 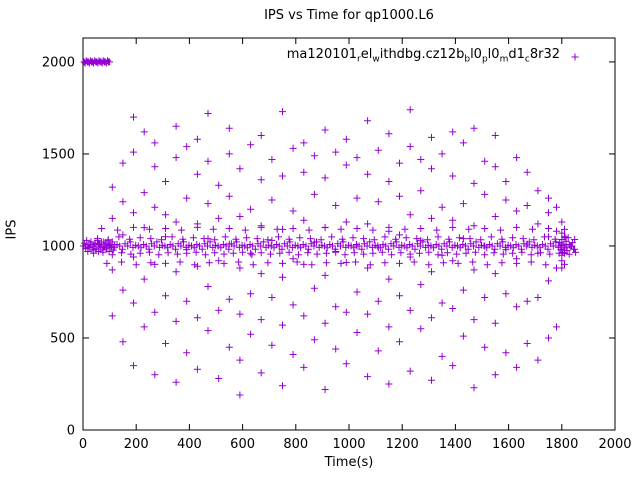 I want to click on legend: ma120101relwithdbg.cz12bbl0pl0md1c8r32, so click(x=423, y=56).